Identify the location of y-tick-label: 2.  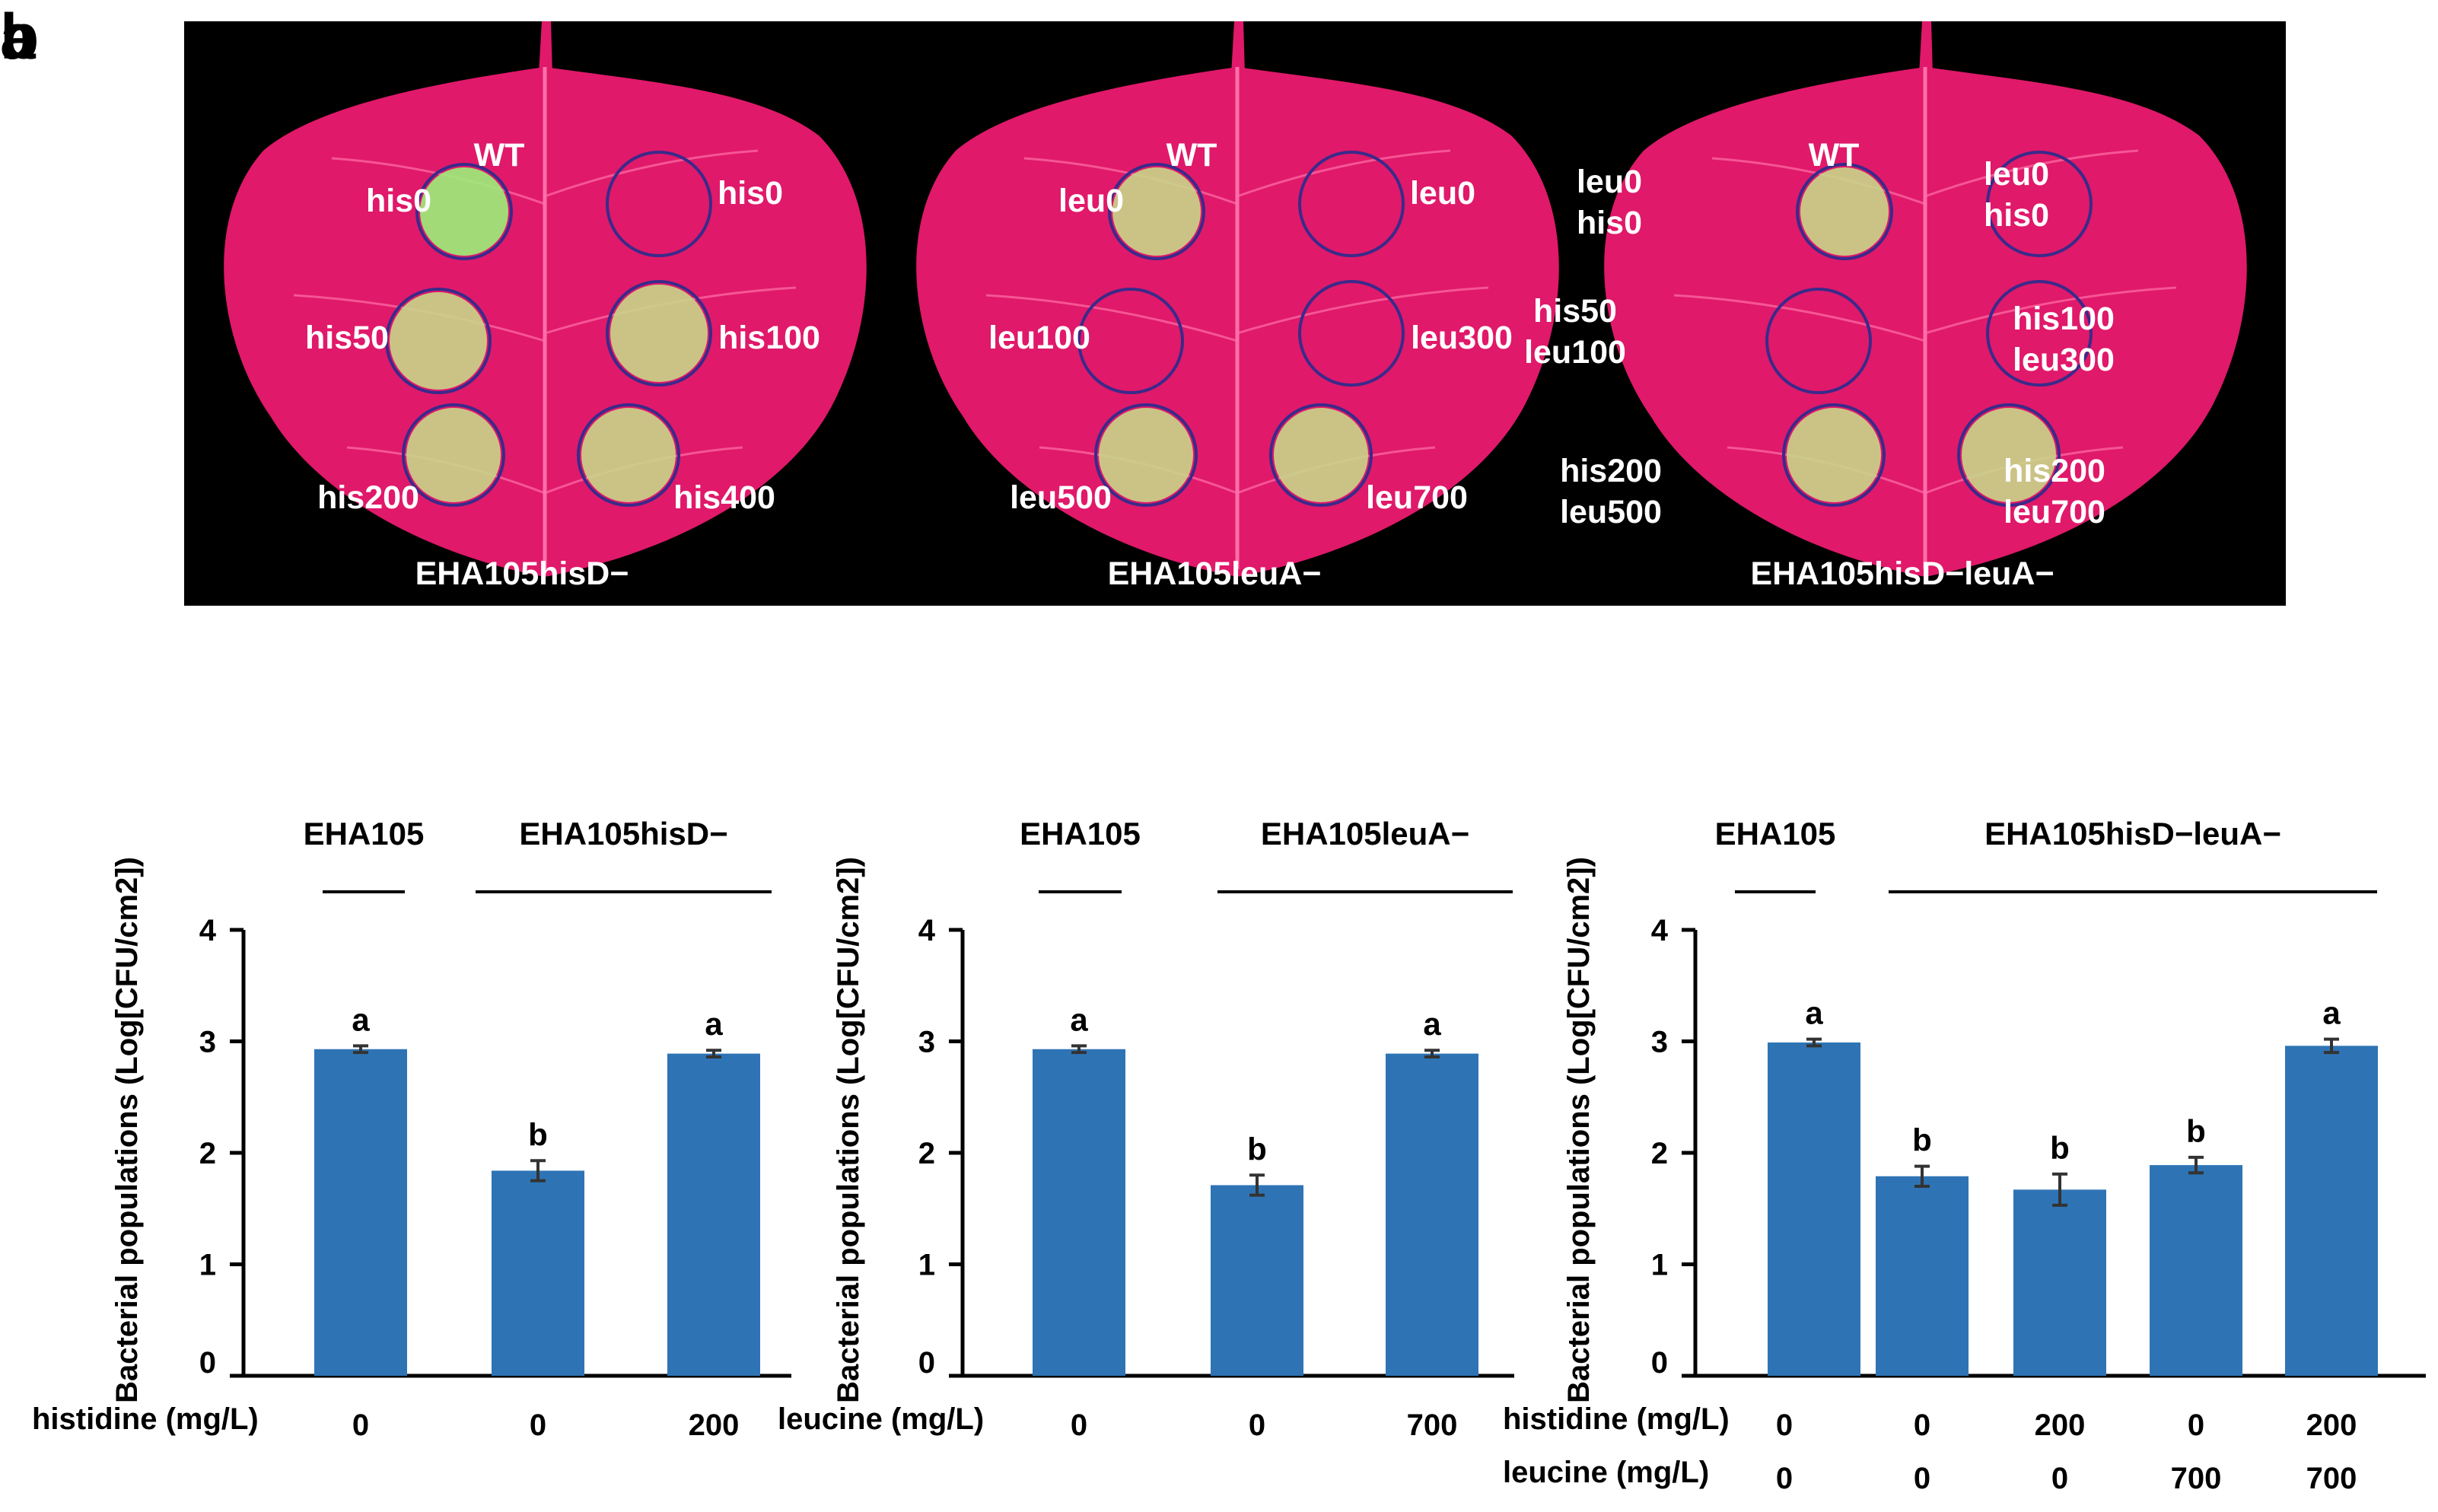
(926, 1153).